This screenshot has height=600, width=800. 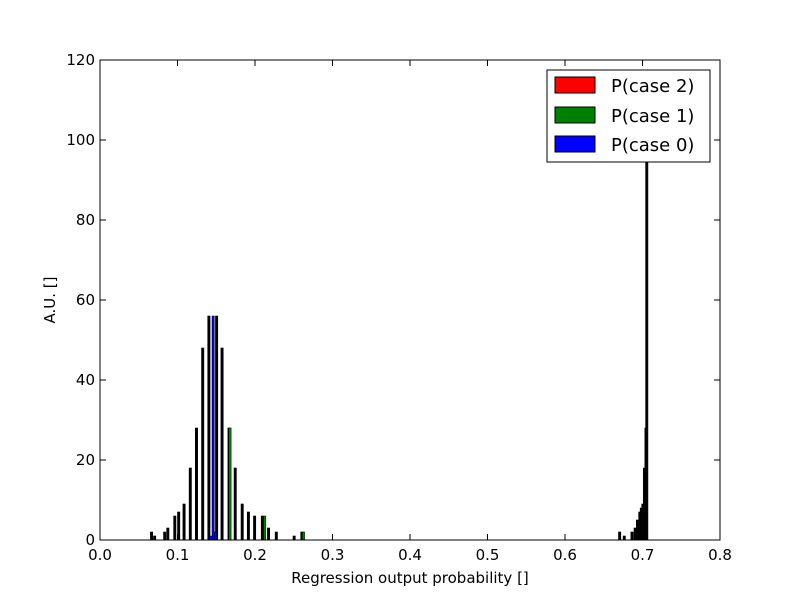 What do you see at coordinates (652, 145) in the screenshot?
I see `legend-label-case-0: P(case 0)` at bounding box center [652, 145].